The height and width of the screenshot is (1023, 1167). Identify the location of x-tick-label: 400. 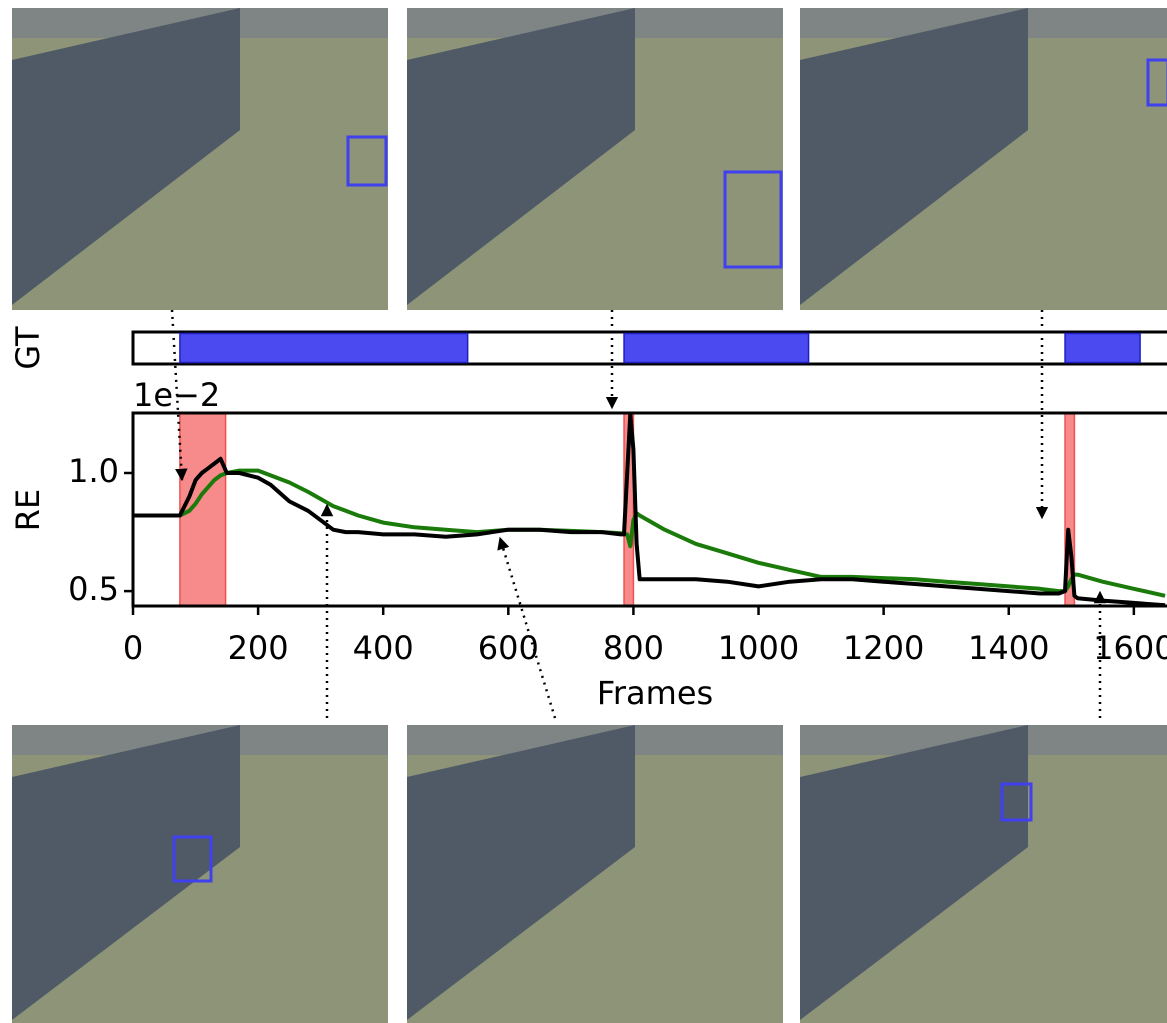
(383, 648).